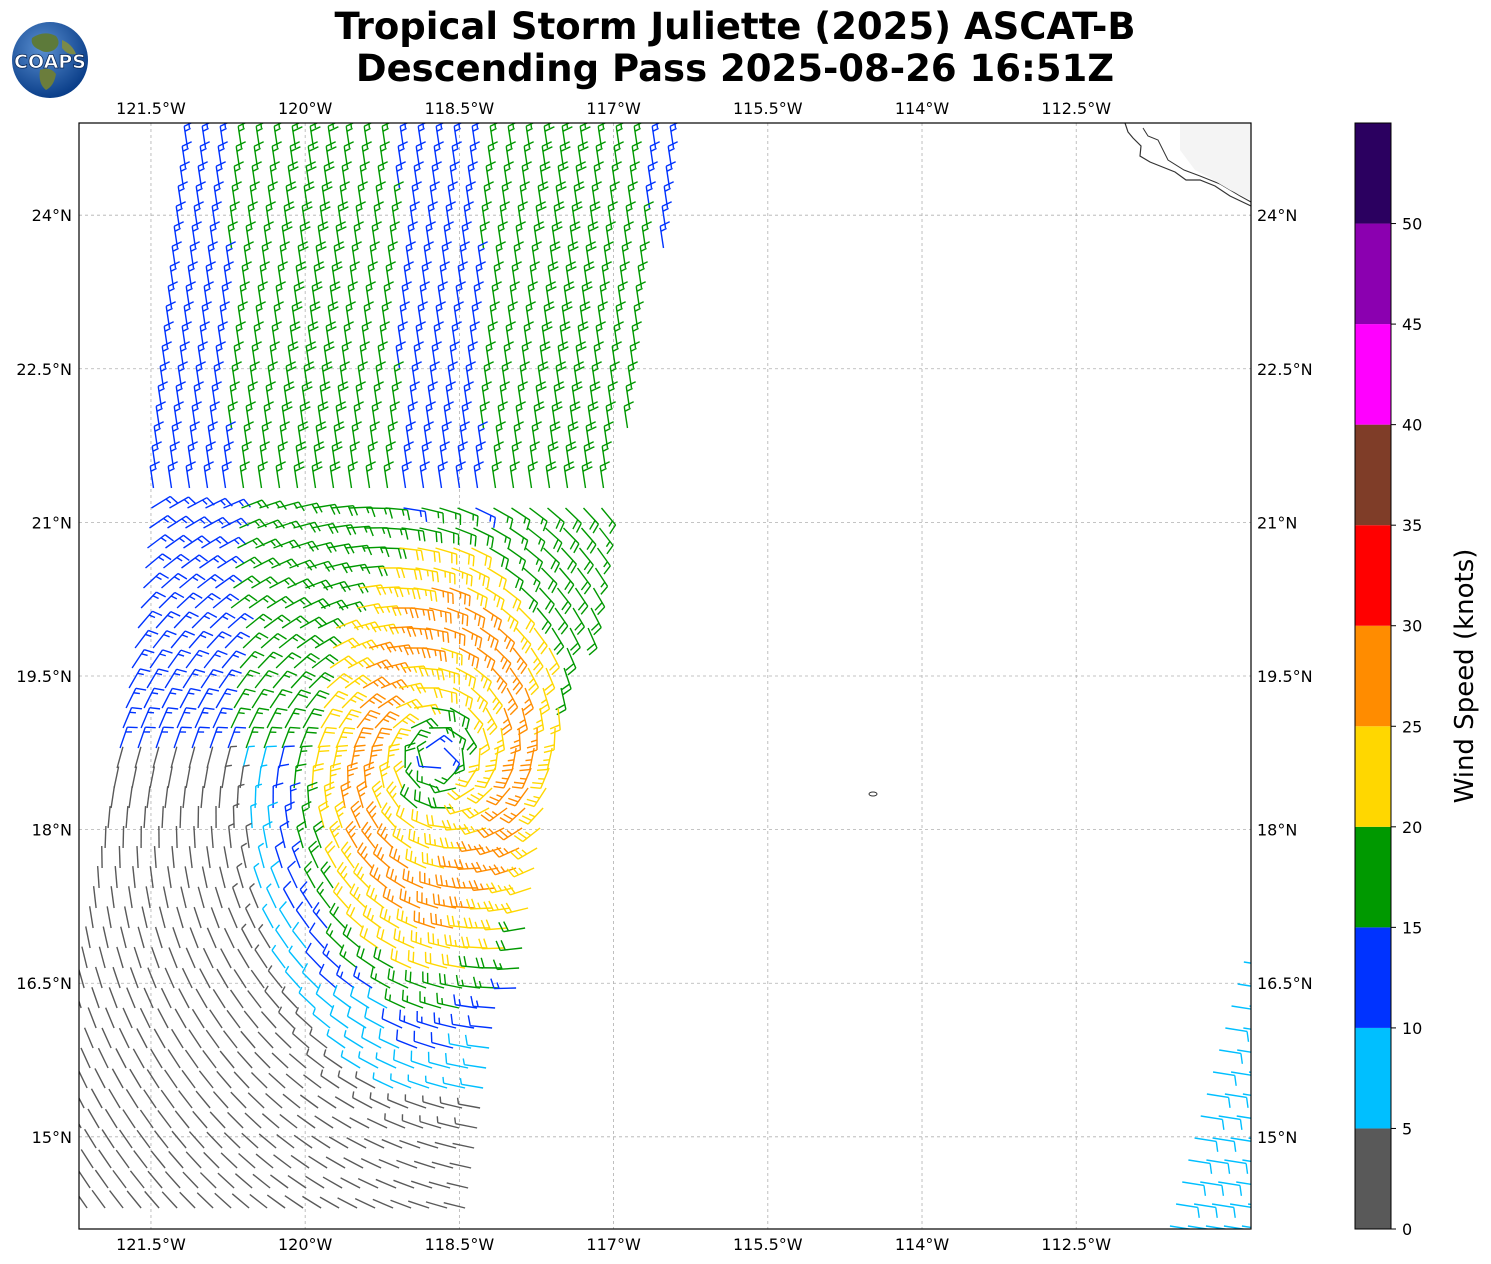 The height and width of the screenshot is (1264, 1491). What do you see at coordinates (460, 1244) in the screenshot?
I see `lon-tick-label-bottom: 118.5°W` at bounding box center [460, 1244].